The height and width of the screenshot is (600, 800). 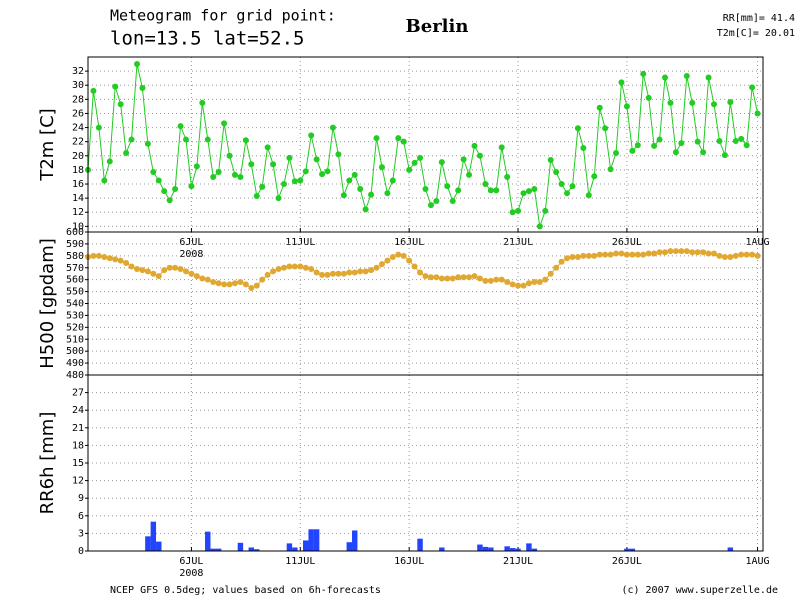 I want to click on y-tick-label: 510, so click(x=75, y=339).